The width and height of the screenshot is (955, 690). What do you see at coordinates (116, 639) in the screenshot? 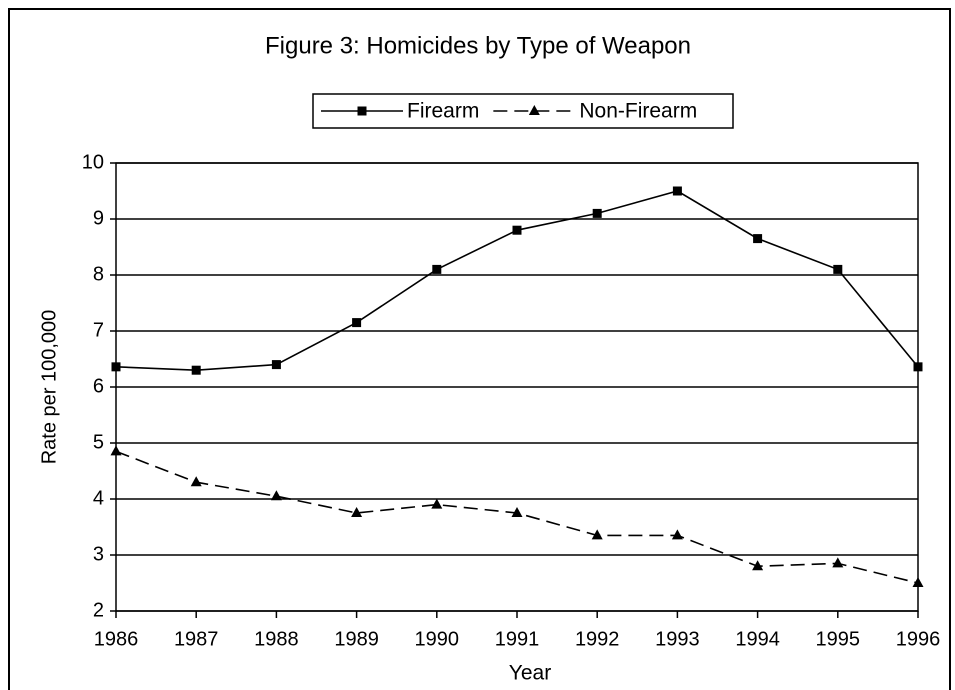
I see `x-tick-label: 1986` at bounding box center [116, 639].